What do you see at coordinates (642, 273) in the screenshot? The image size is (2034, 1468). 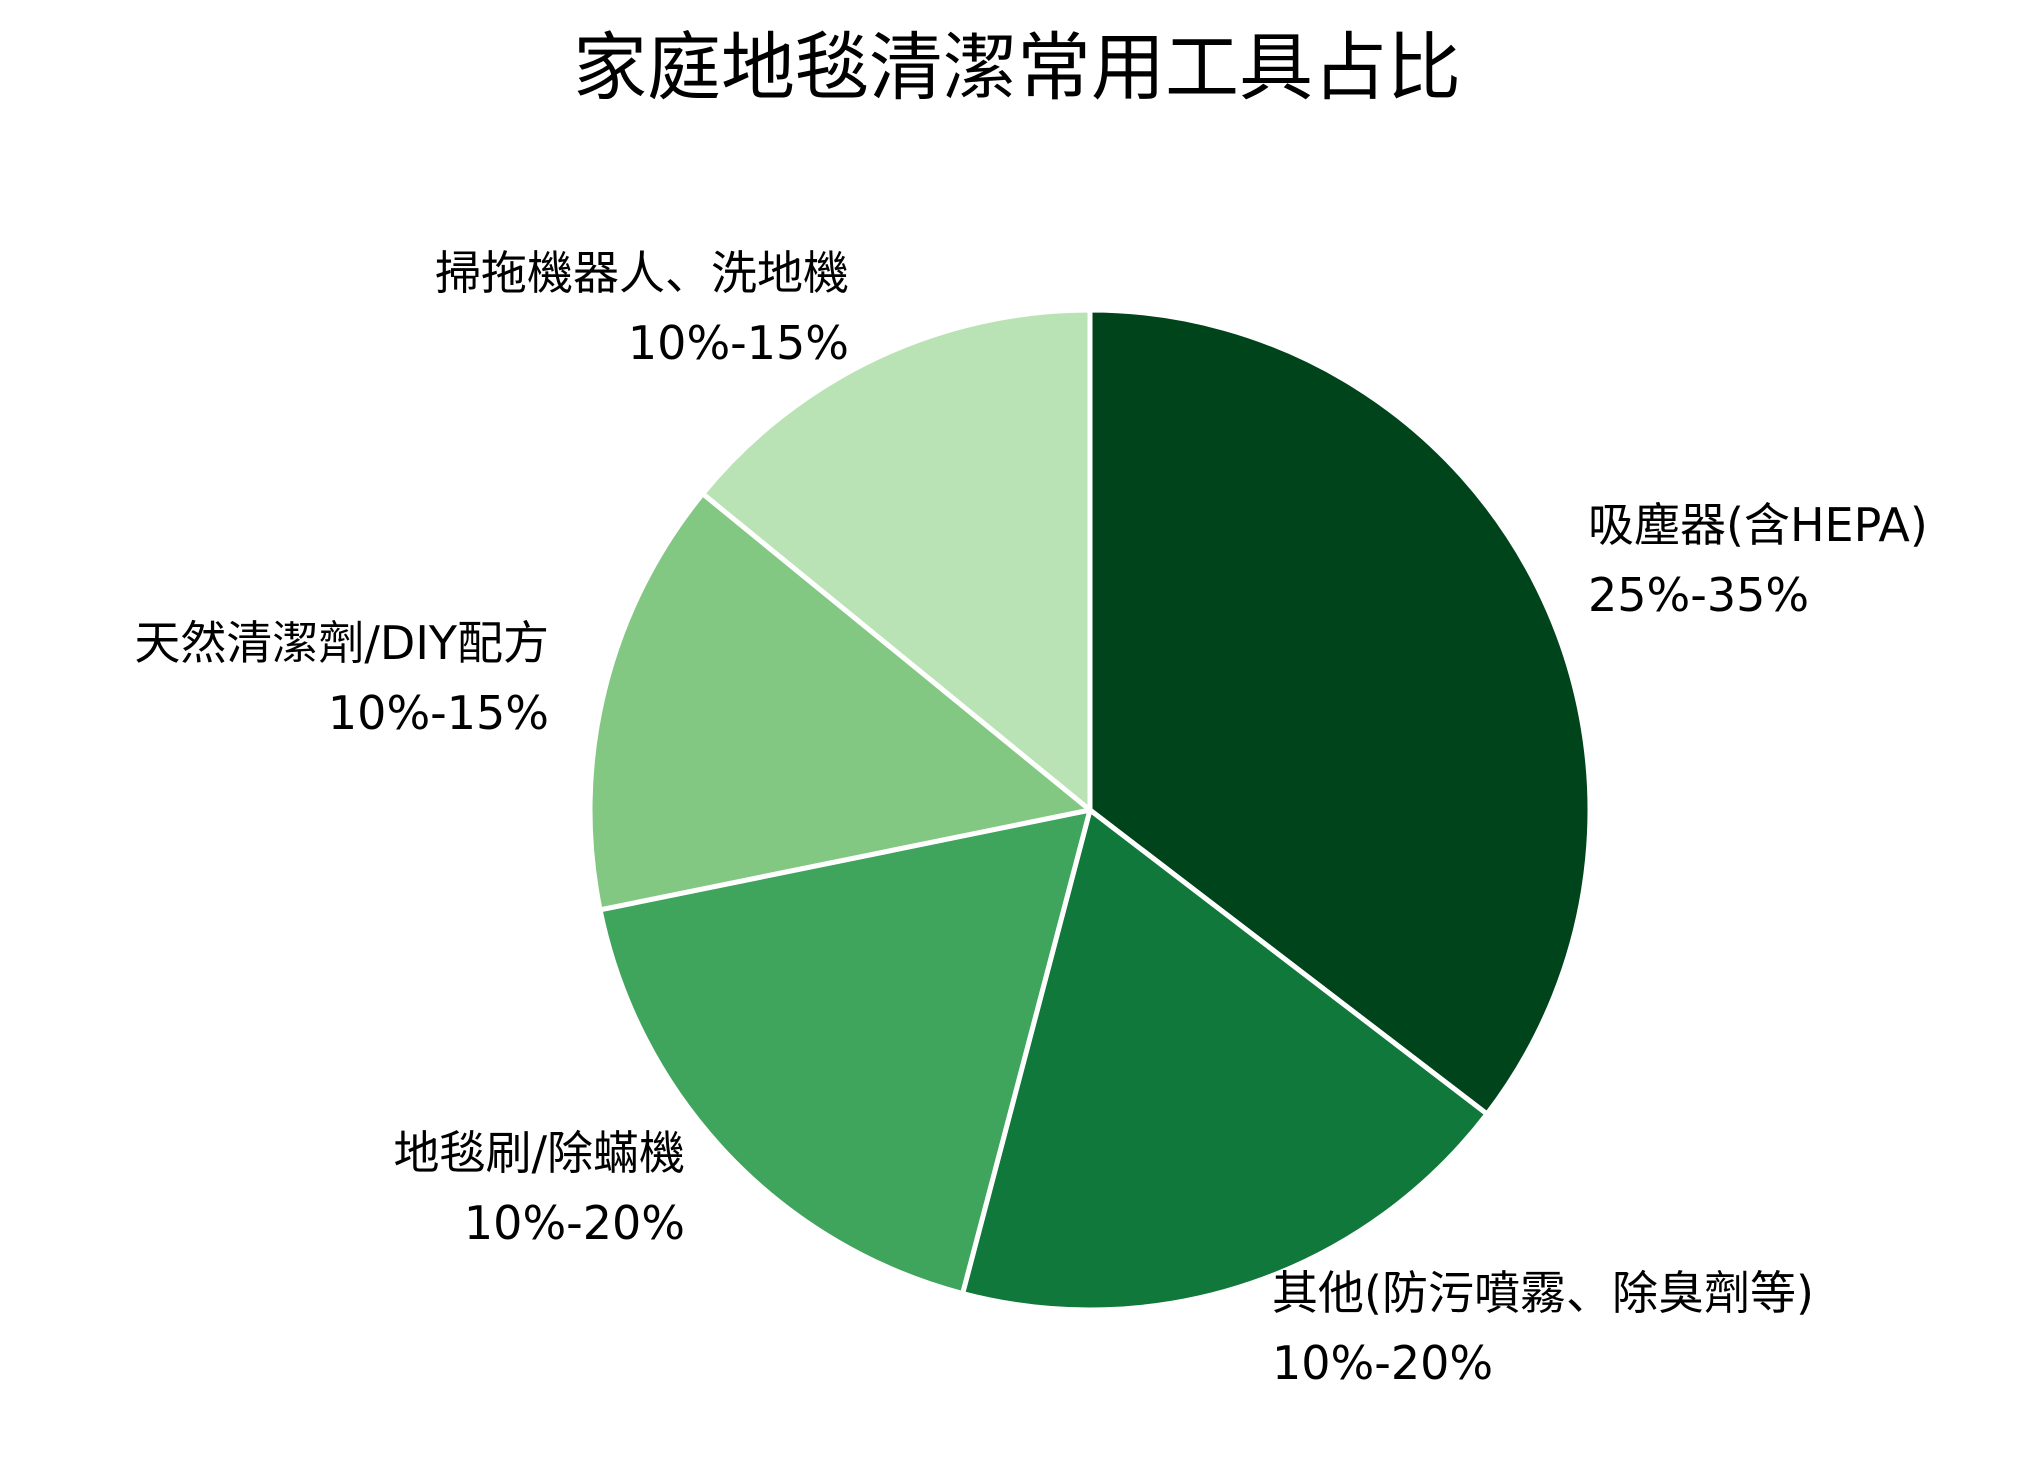 I see `slice-label-name: 掃拖機器人、洗地機` at bounding box center [642, 273].